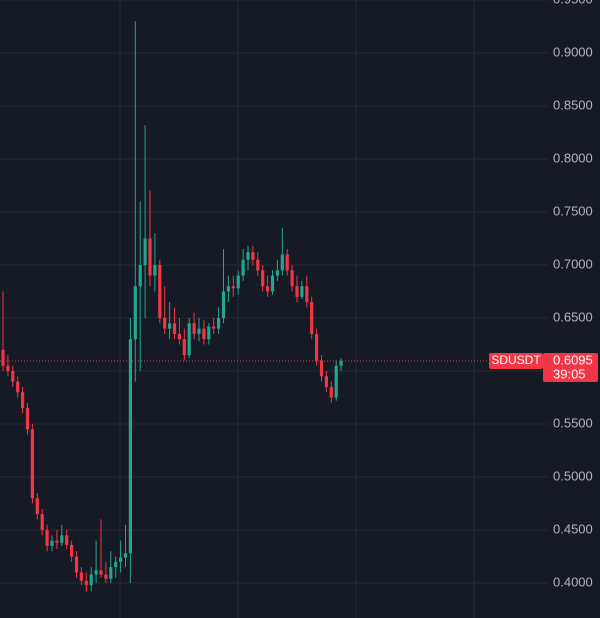  Describe the element at coordinates (573, 581) in the screenshot. I see `y-tick-label: 0.4000` at that location.